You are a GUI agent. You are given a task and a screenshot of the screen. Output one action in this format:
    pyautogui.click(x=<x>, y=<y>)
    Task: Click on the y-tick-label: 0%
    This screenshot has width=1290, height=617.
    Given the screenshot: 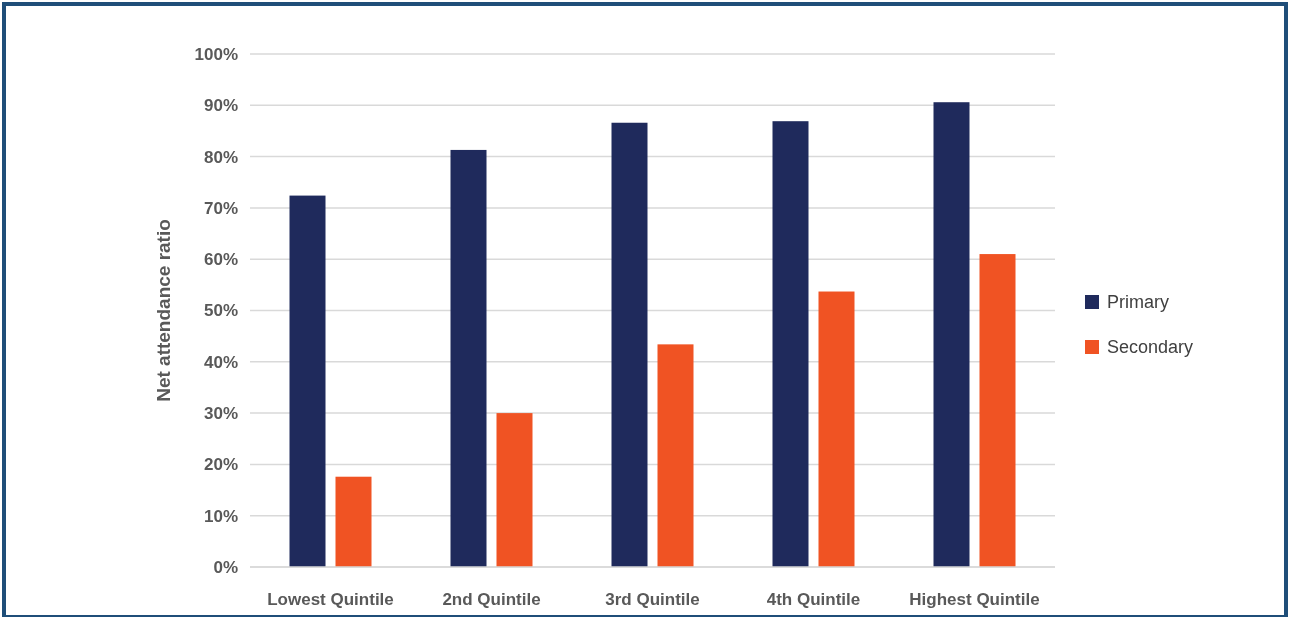 What is the action you would take?
    pyautogui.click(x=225, y=567)
    